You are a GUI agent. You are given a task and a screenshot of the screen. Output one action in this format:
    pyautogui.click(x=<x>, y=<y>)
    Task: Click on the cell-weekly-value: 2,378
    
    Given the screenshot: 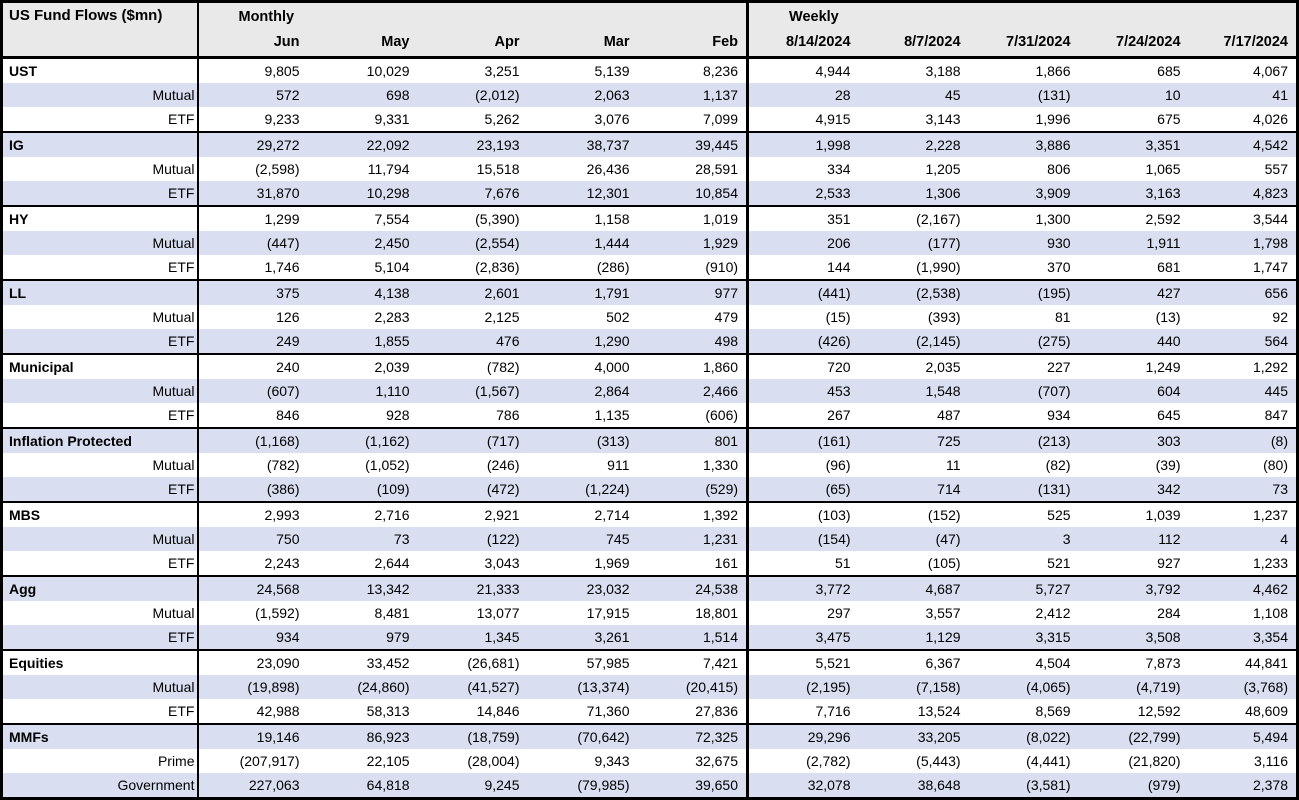 What is the action you would take?
    pyautogui.click(x=1243, y=786)
    